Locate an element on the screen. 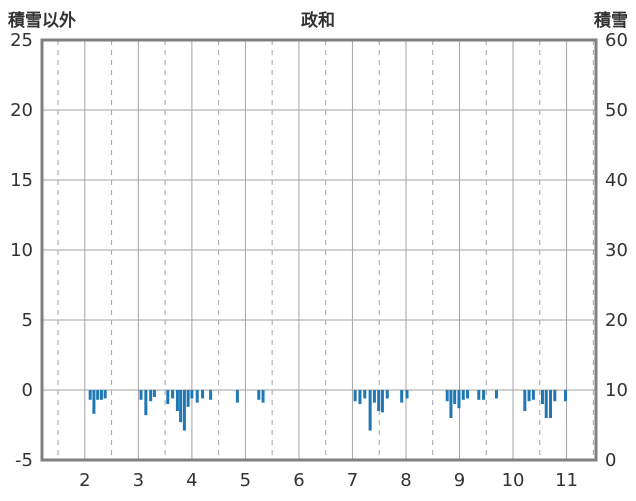  left-tick-label: 15 is located at coordinates (21, 180).